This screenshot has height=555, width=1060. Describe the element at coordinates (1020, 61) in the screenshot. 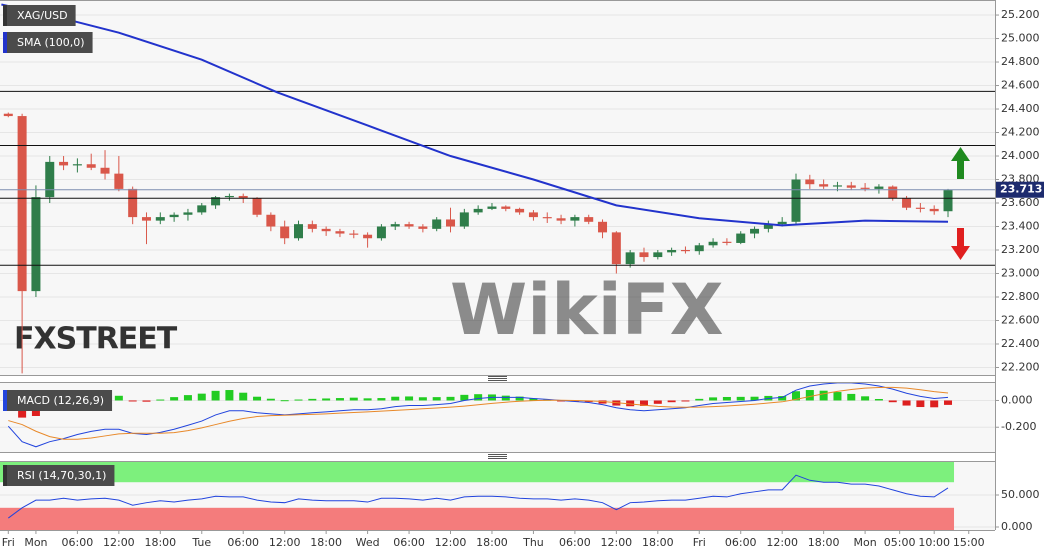

I see `y-tick-label: 24.800` at that location.